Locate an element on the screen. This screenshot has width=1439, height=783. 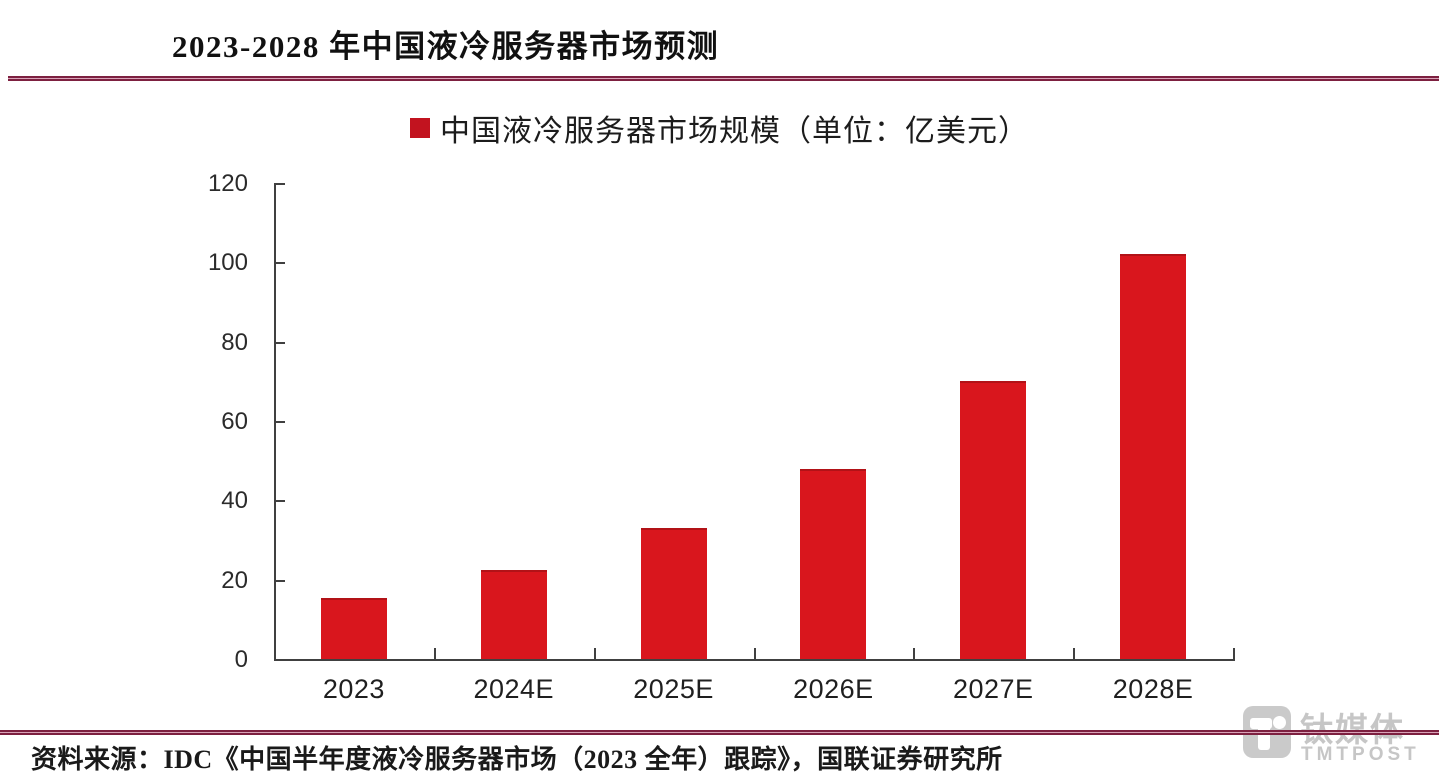
x-axis-line is located at coordinates (754, 660).